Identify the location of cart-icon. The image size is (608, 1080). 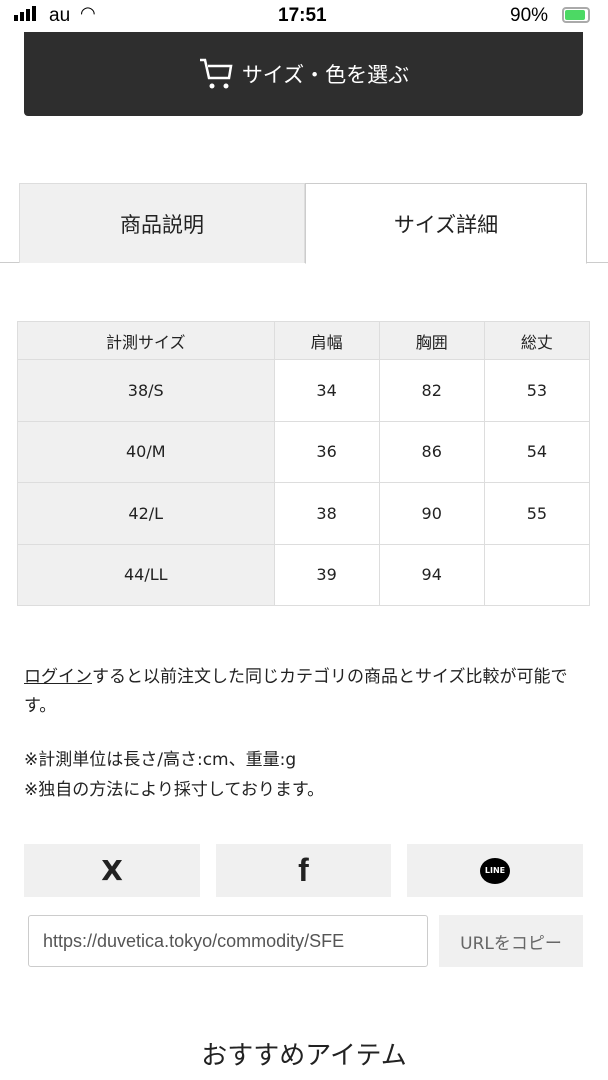
(216, 73).